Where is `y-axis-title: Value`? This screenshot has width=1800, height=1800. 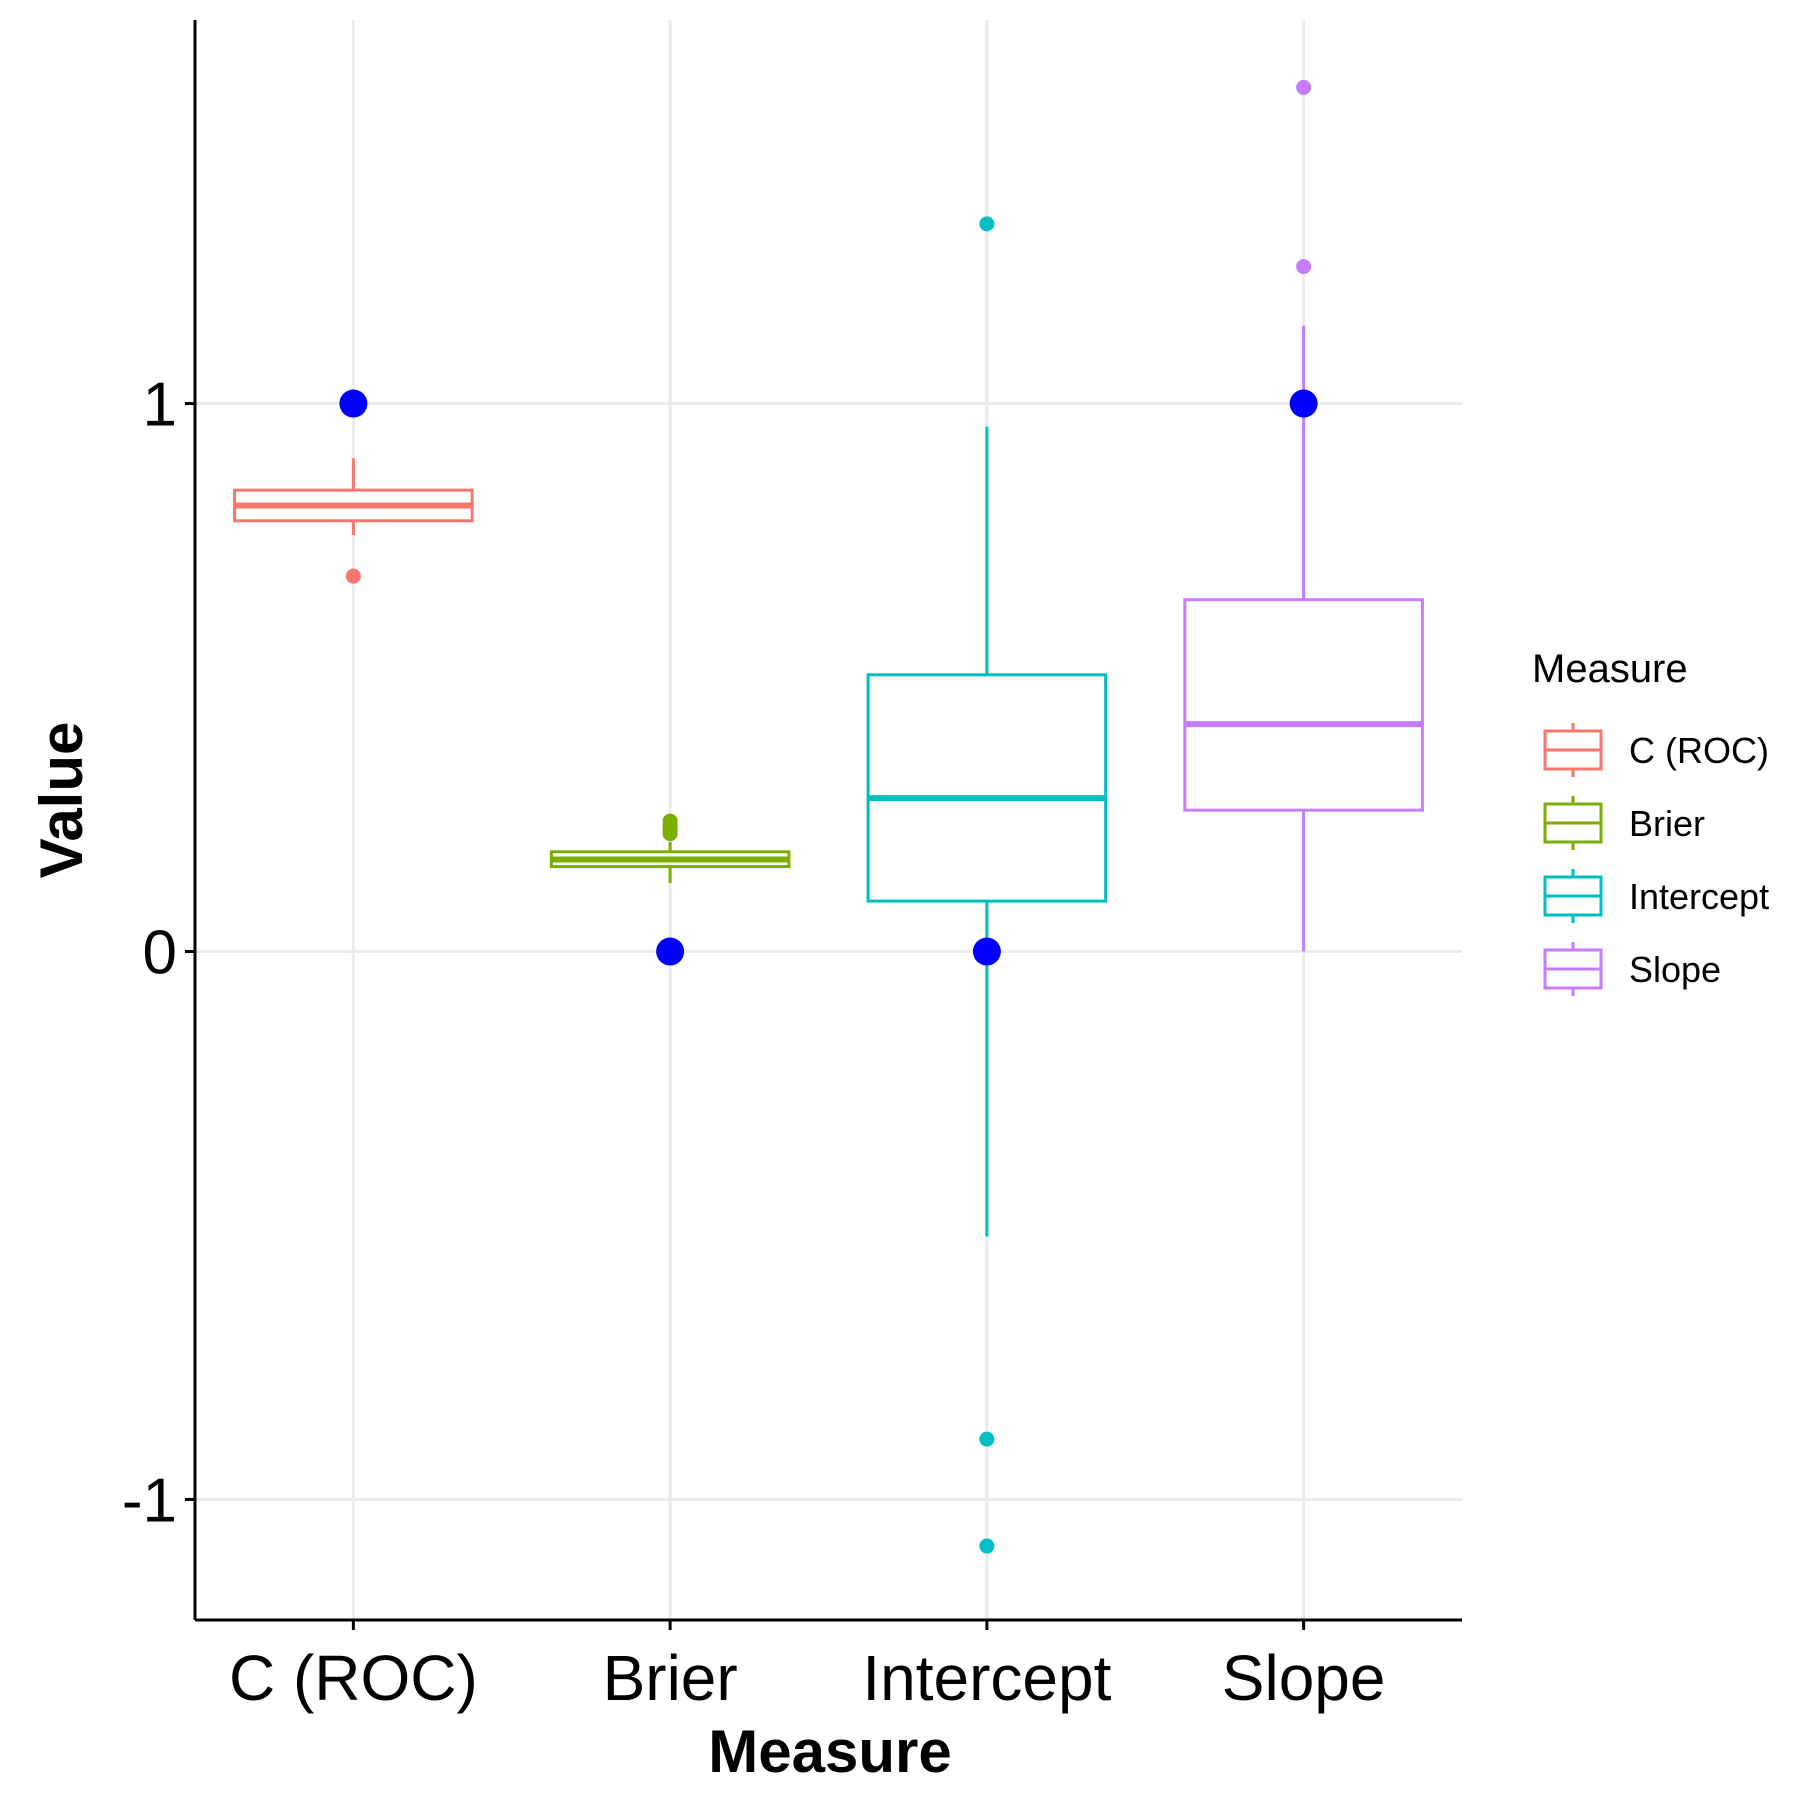
y-axis-title: Value is located at coordinates (61, 800).